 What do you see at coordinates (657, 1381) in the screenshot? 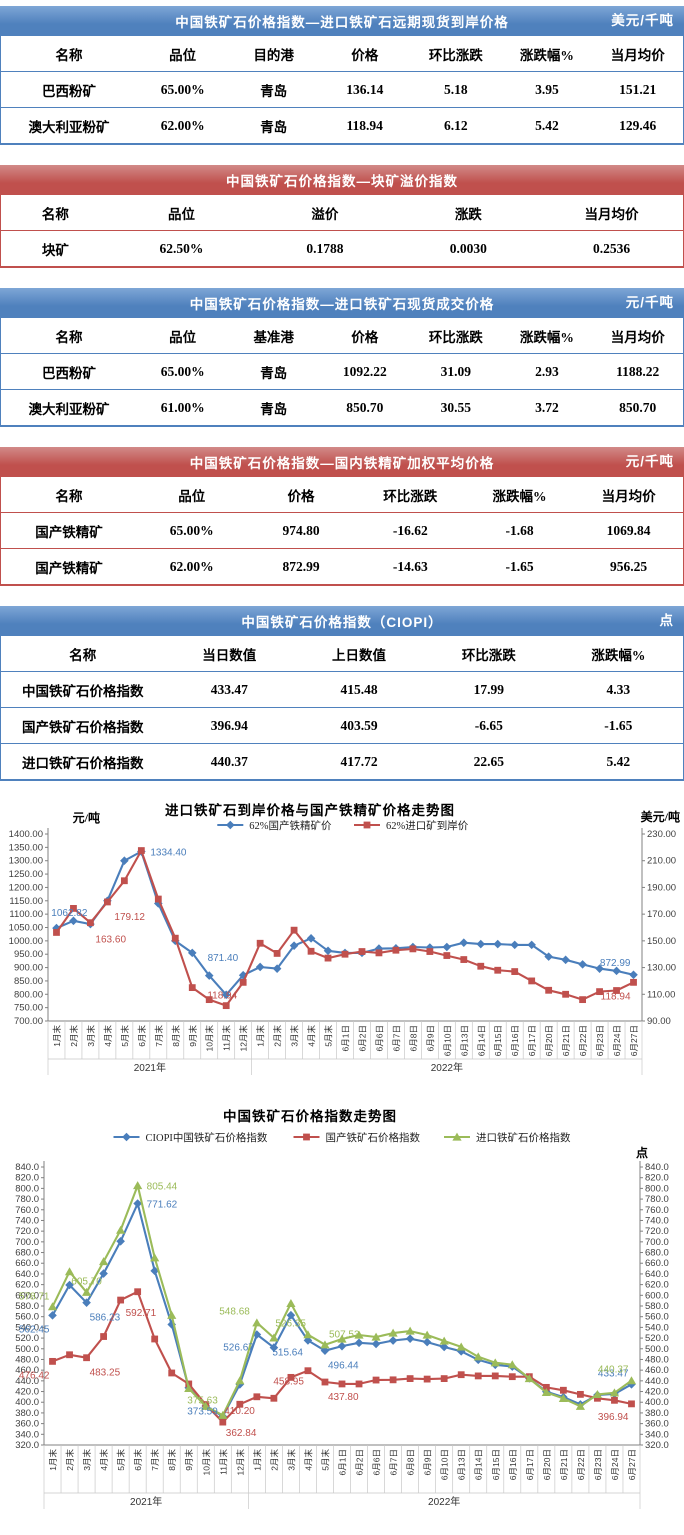
I see `svg-text: 440.0` at bounding box center [657, 1381].